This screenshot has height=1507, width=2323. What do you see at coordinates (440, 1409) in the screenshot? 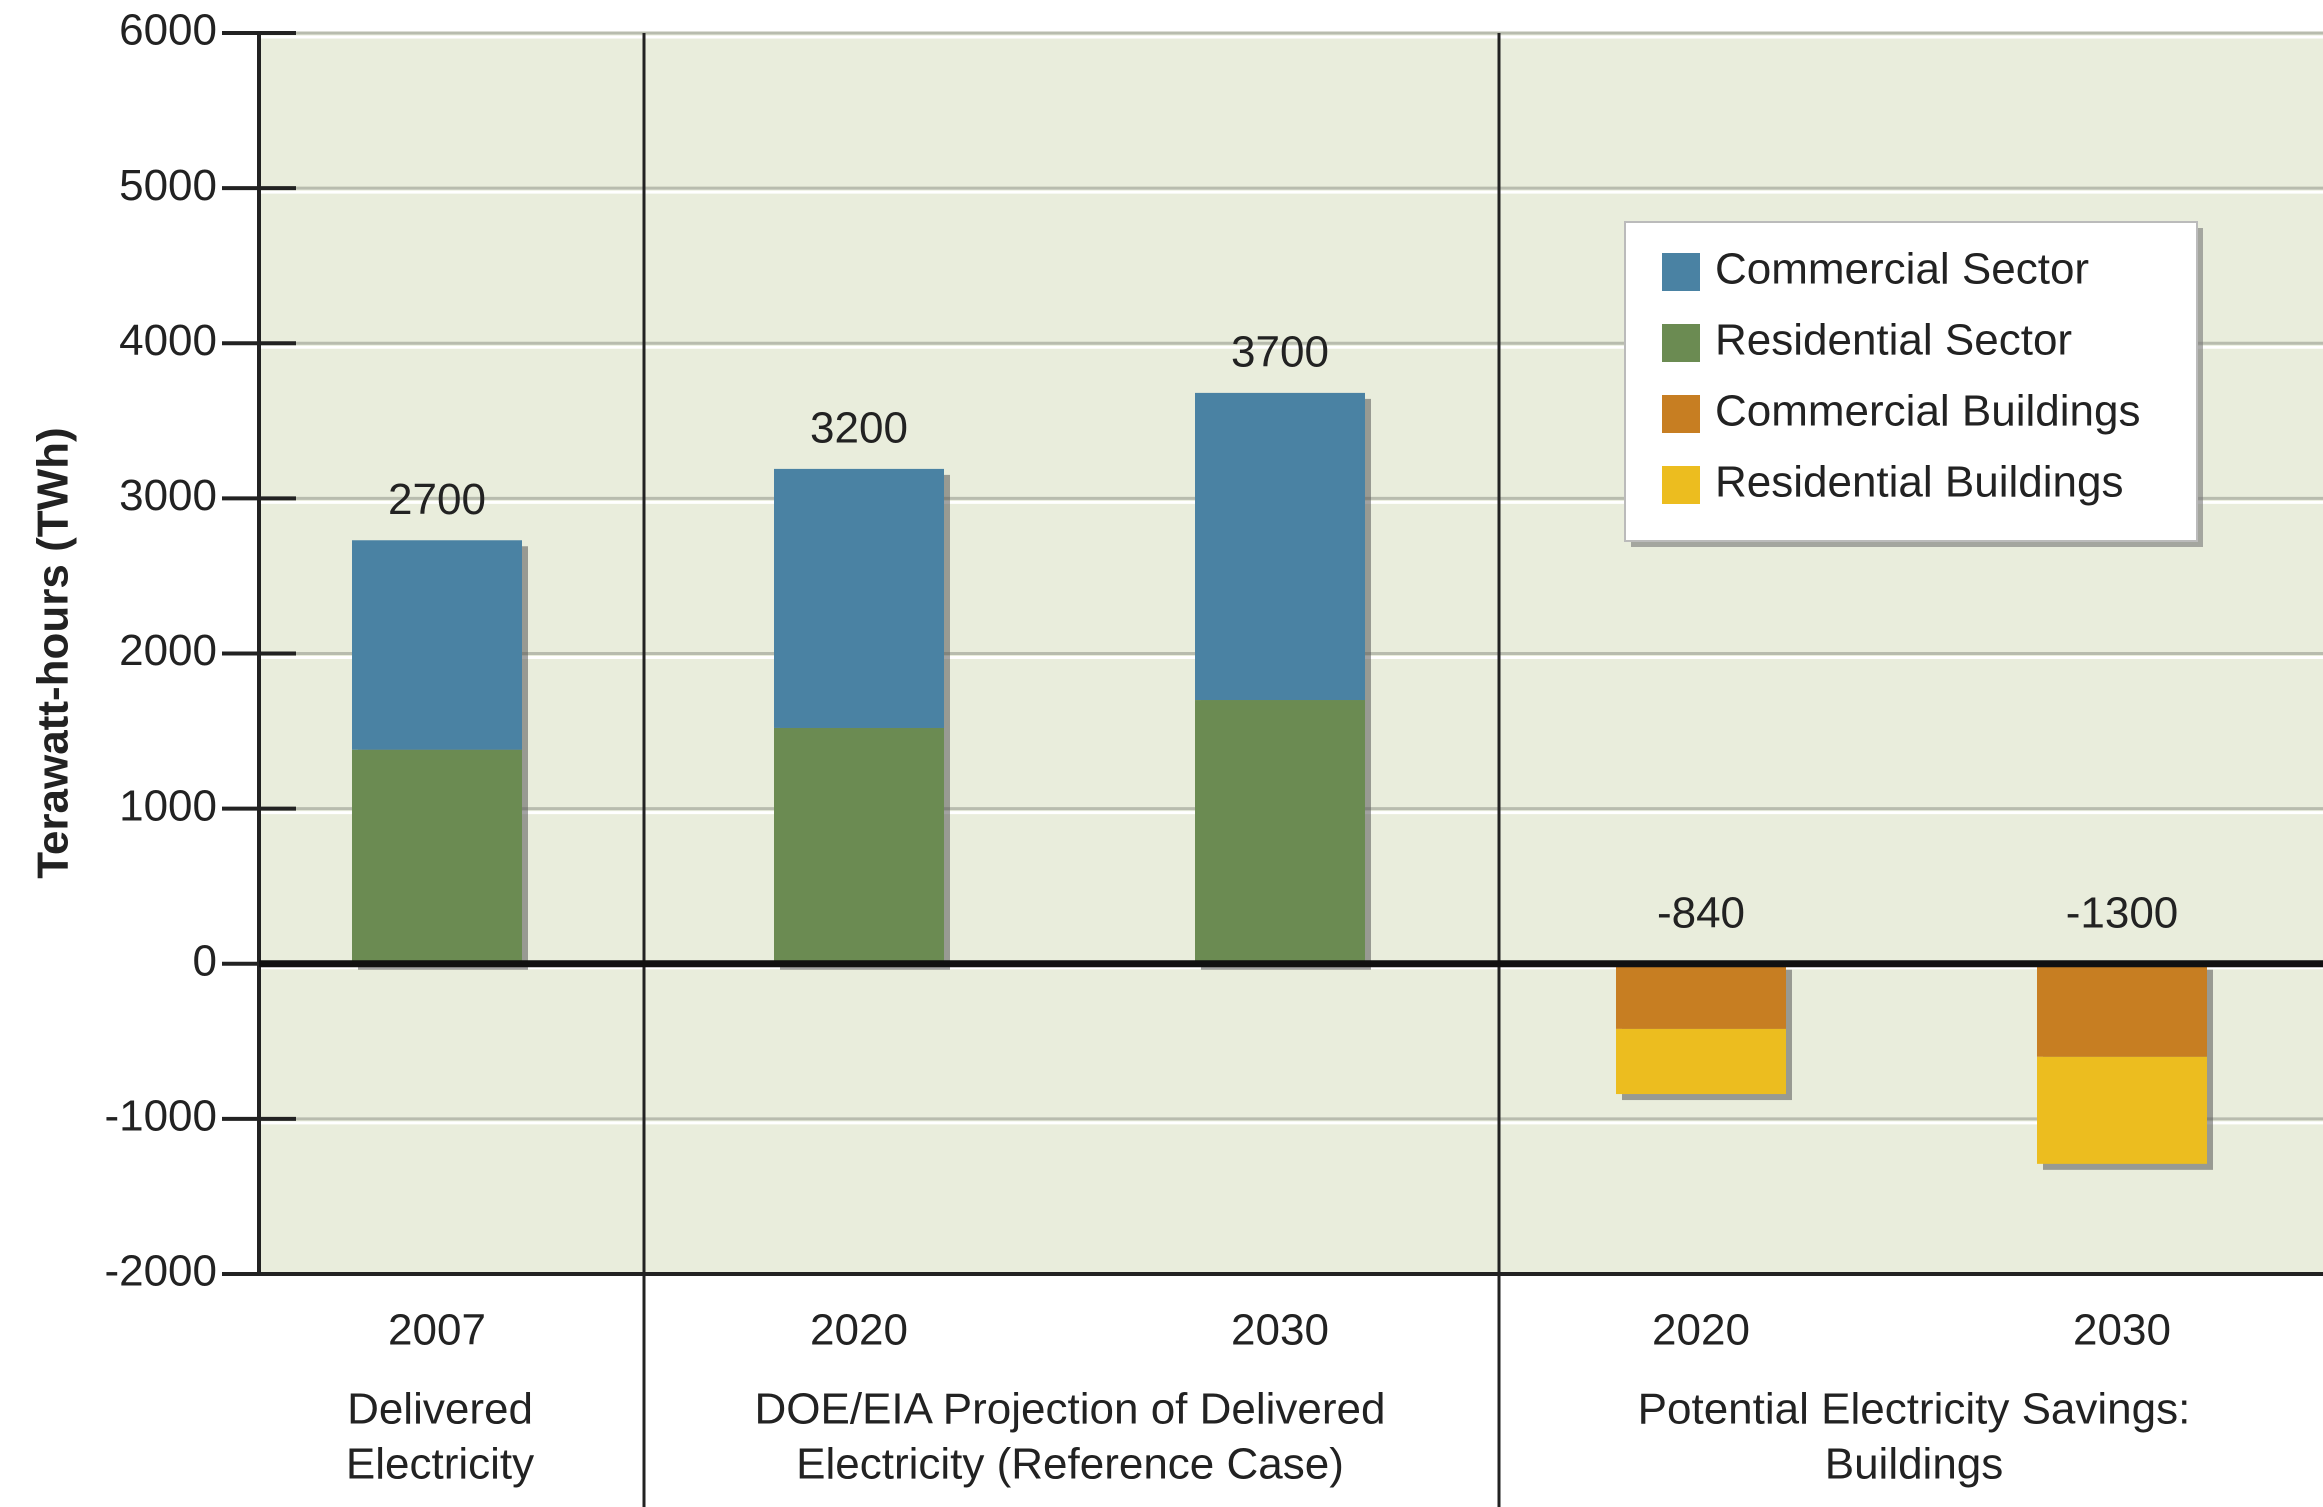
I see `group-label: Delivered` at bounding box center [440, 1409].